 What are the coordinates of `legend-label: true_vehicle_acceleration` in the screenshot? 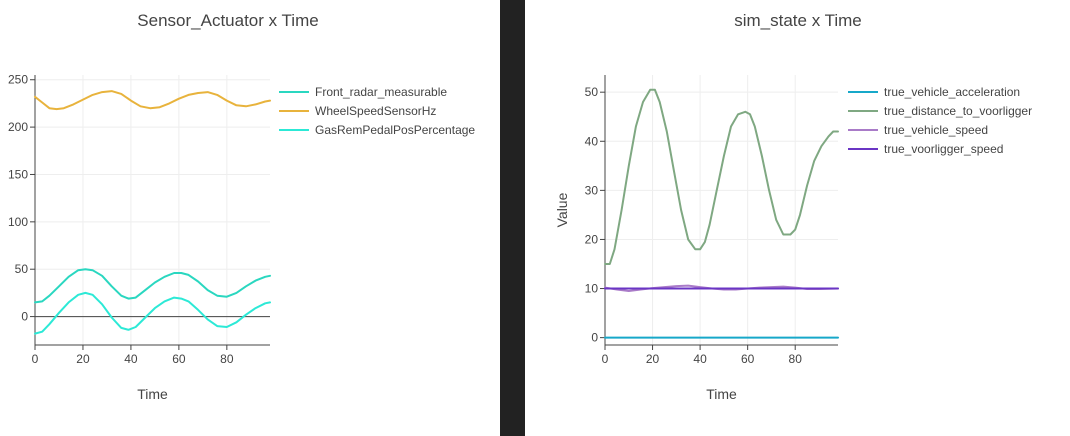 It's located at (952, 92).